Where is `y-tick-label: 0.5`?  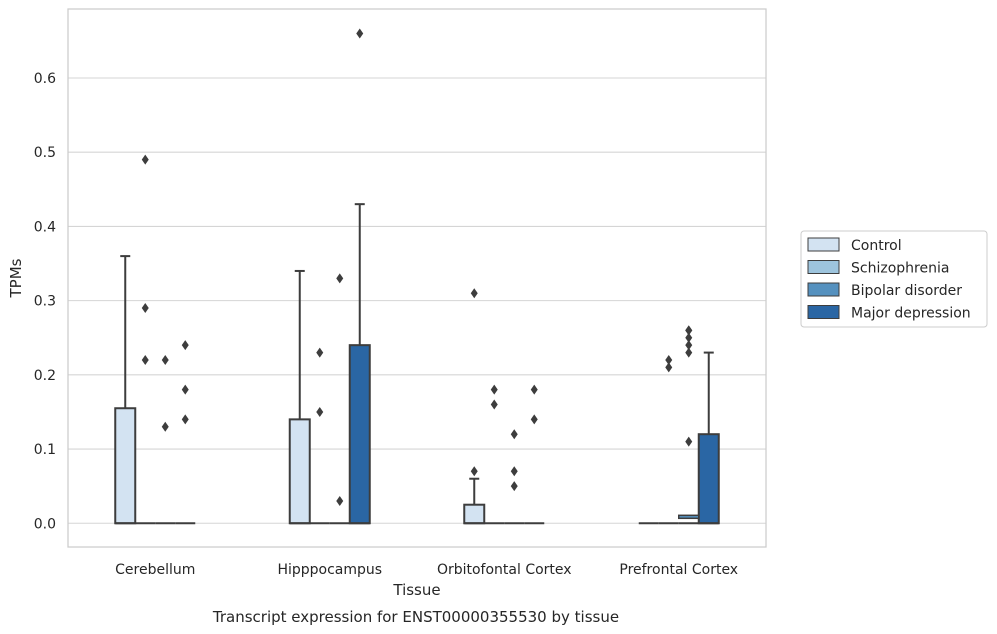
y-tick-label: 0.5 is located at coordinates (45, 153).